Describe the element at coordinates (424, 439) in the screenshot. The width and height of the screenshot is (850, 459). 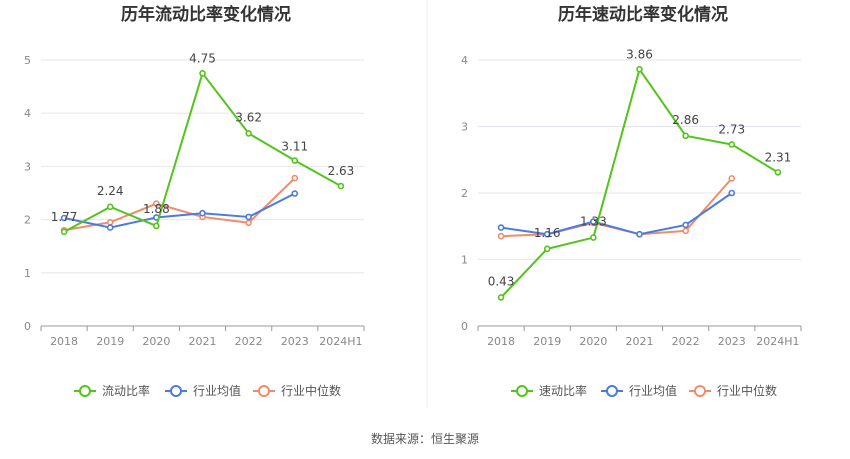
I see `data-source-note: 数据来源：恒生聚源` at that location.